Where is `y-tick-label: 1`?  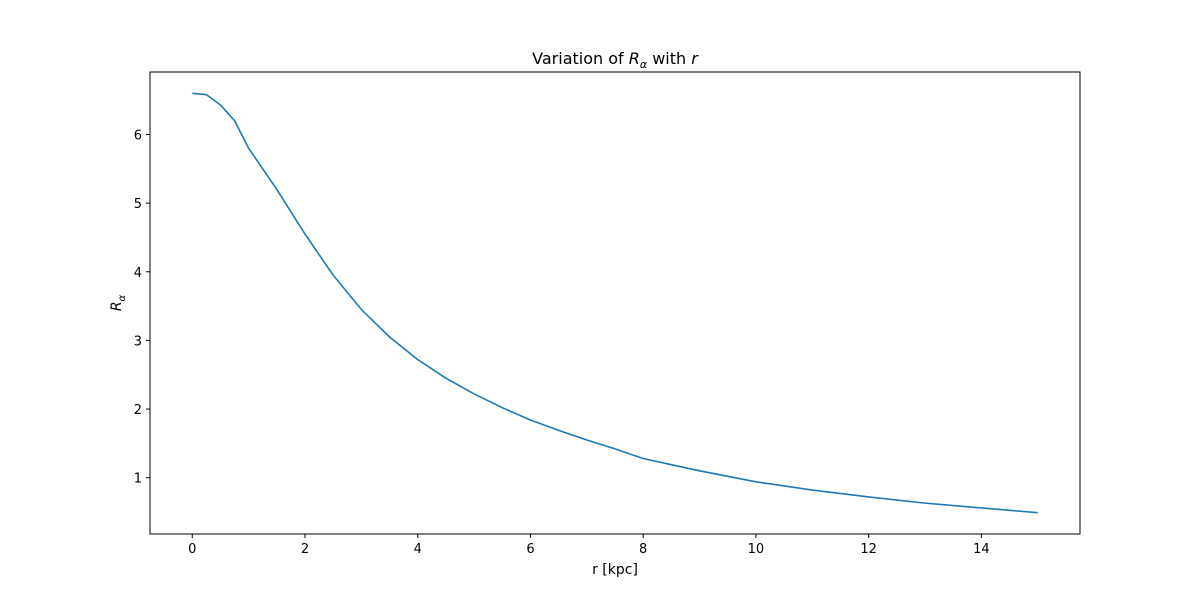
y-tick-label: 1 is located at coordinates (138, 479).